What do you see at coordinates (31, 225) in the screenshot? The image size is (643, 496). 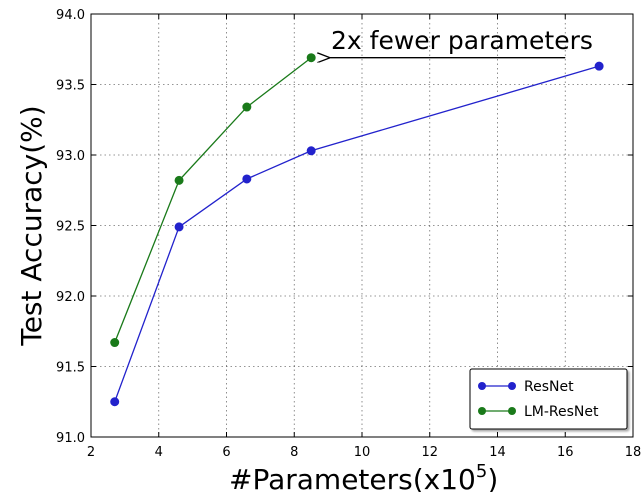 I see `y-axis-title: Test Accuracy(%)` at bounding box center [31, 225].